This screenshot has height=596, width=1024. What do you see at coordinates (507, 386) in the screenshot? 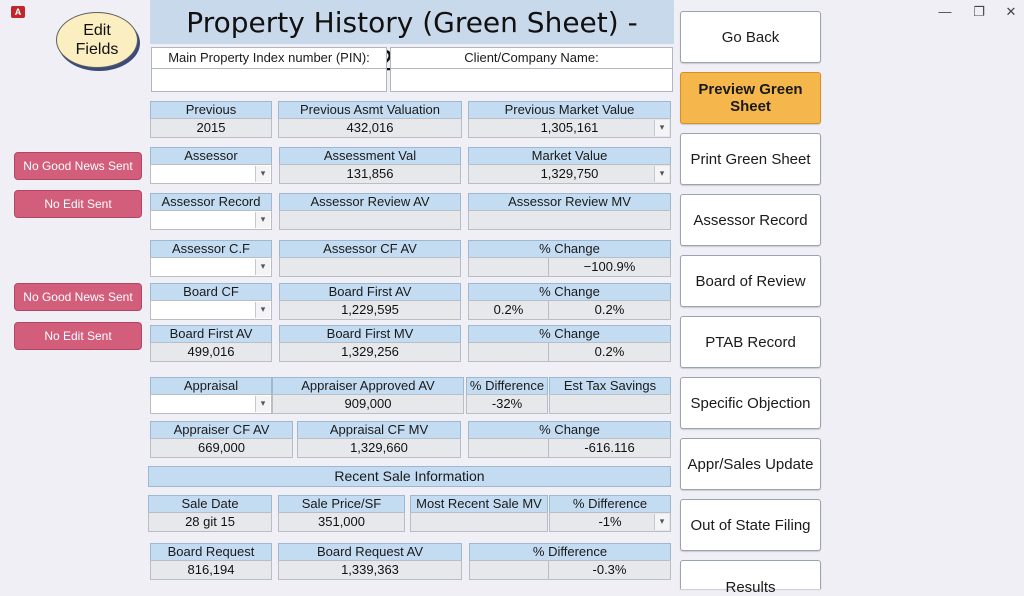
I see `pct-difference-1-label: % Difference` at bounding box center [507, 386].